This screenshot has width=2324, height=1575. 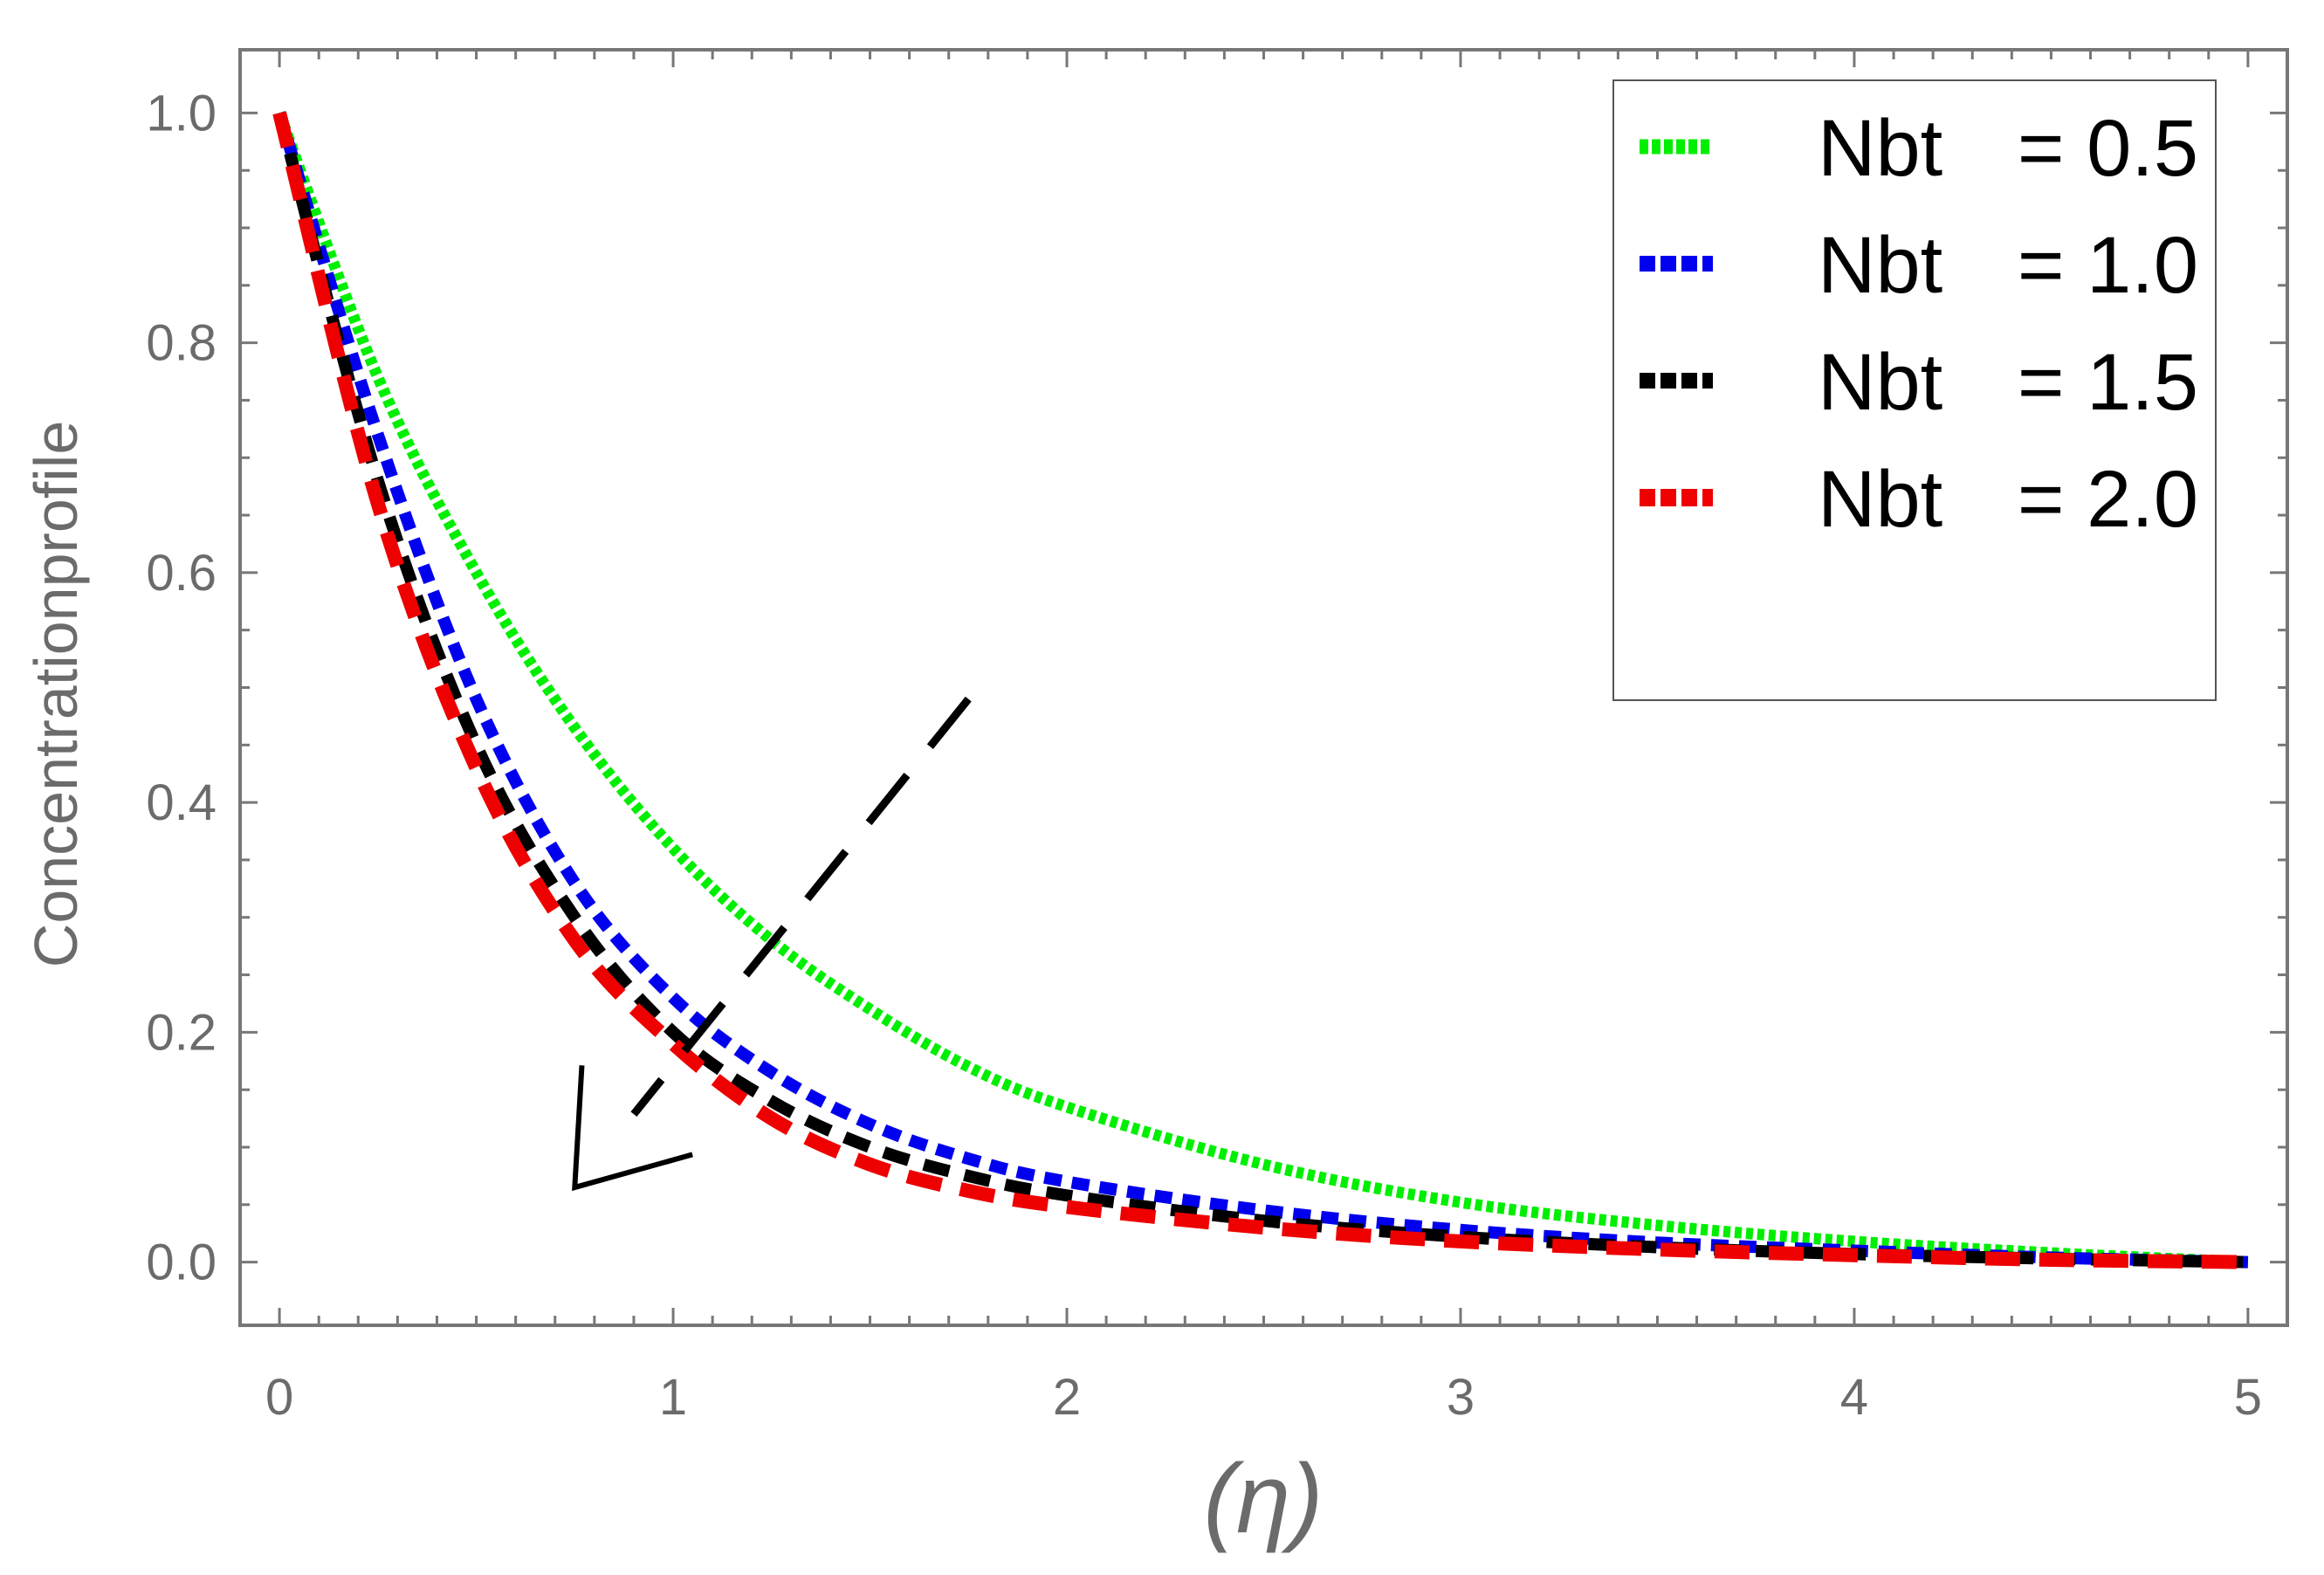 What do you see at coordinates (181, 343) in the screenshot?
I see `y-tick-label: 0.8` at bounding box center [181, 343].